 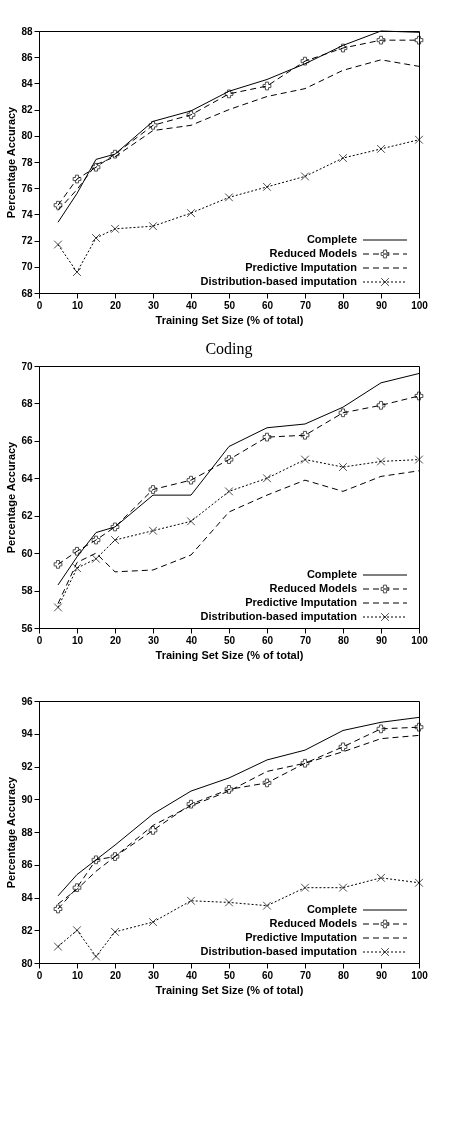 What do you see at coordinates (27, 734) in the screenshot?
I see `y-tick-label: 94` at bounding box center [27, 734].